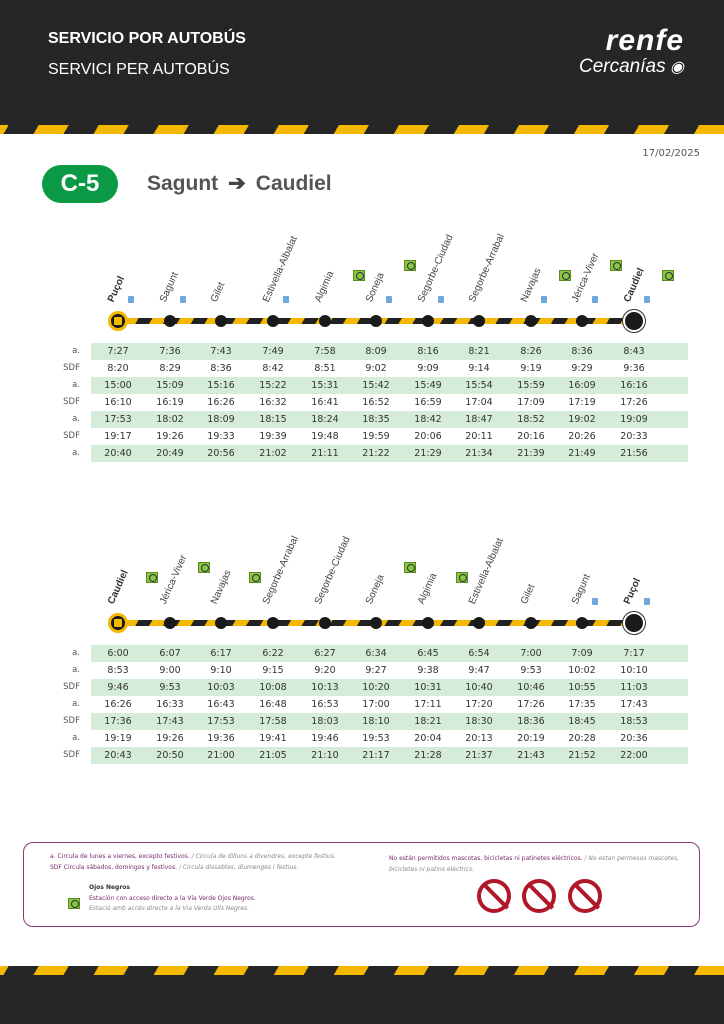 This screenshot has height=1024, width=724. What do you see at coordinates (71, 402) in the screenshot?
I see `service-type: SDF` at bounding box center [71, 402].